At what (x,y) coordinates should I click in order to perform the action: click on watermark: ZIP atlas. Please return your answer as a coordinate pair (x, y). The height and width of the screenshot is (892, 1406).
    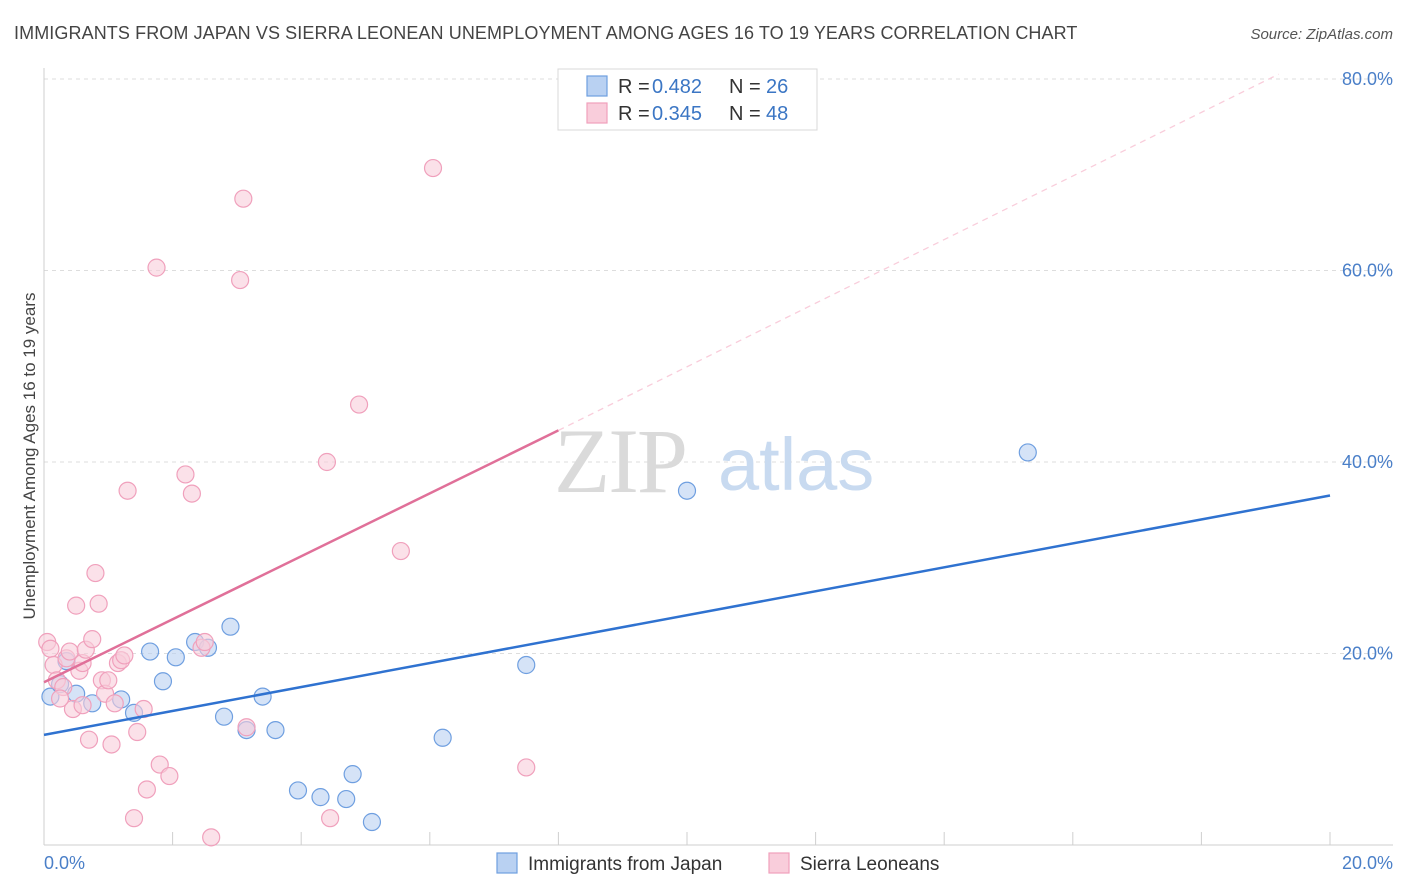
    Looking at the image, I should click on (714, 461).